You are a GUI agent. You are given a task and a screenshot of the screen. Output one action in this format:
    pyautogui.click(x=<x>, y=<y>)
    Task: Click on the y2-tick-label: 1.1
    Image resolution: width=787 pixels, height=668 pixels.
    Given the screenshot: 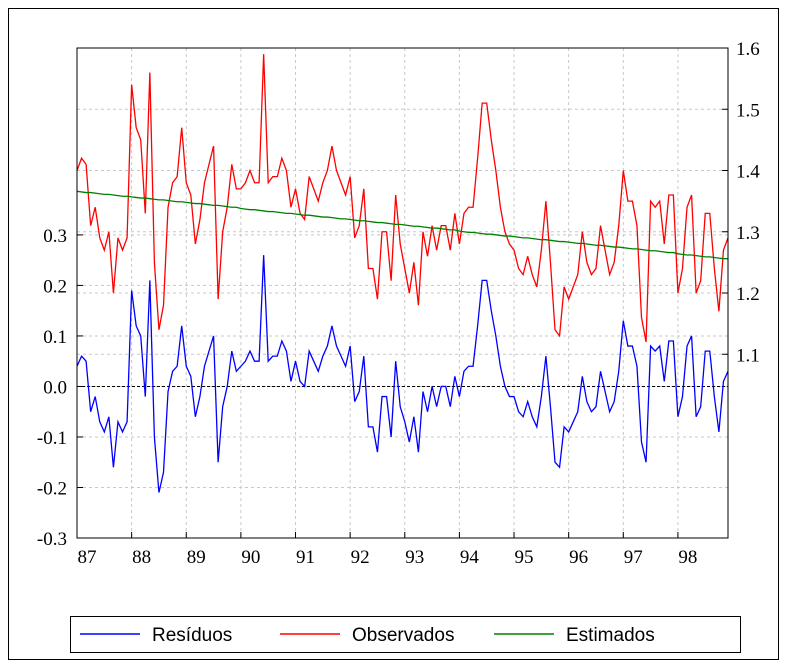 What is the action you would take?
    pyautogui.click(x=748, y=355)
    